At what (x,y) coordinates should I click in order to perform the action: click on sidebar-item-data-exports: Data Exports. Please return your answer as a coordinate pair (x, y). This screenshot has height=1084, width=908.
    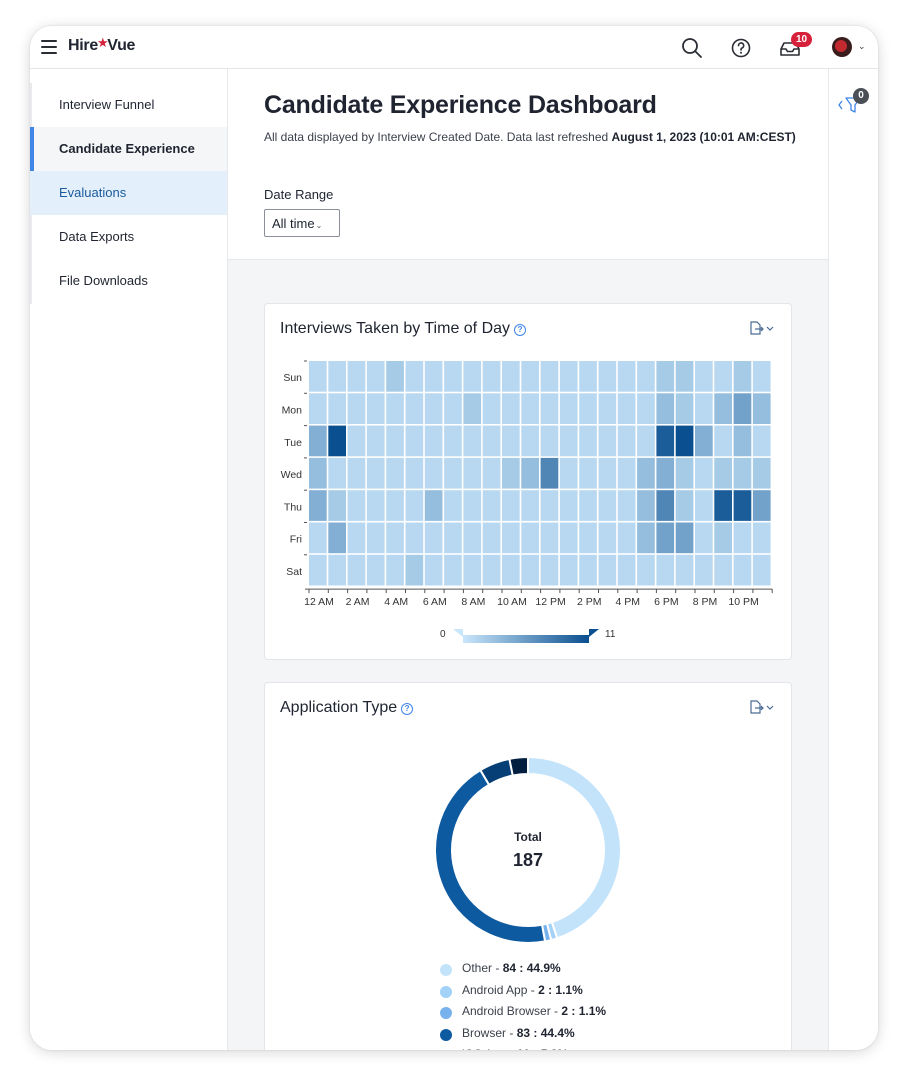
    Looking at the image, I should click on (97, 236).